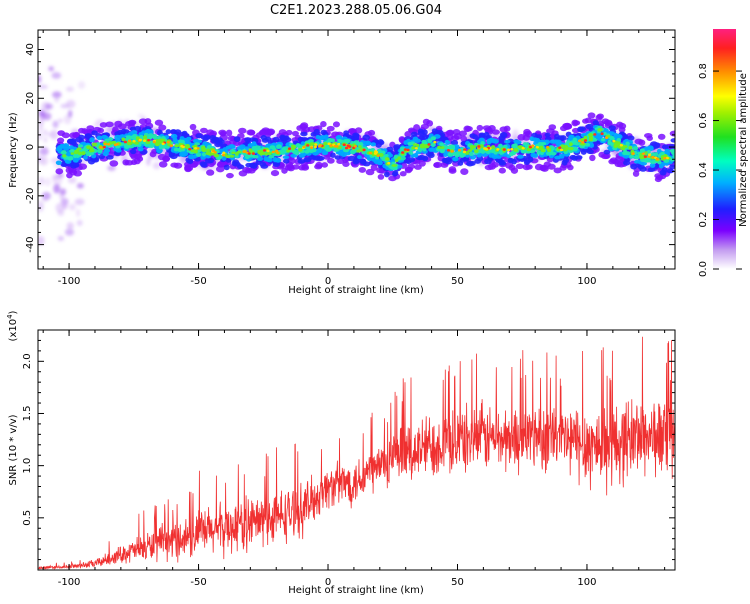 The width and height of the screenshot is (750, 604). I want to click on snr-multiplier-exp: 4, so click(10, 316).